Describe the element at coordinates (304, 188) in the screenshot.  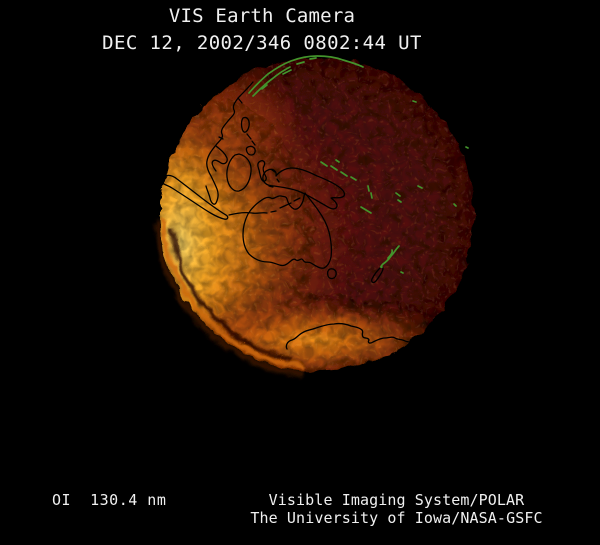
I see `island-new-guinea` at that location.